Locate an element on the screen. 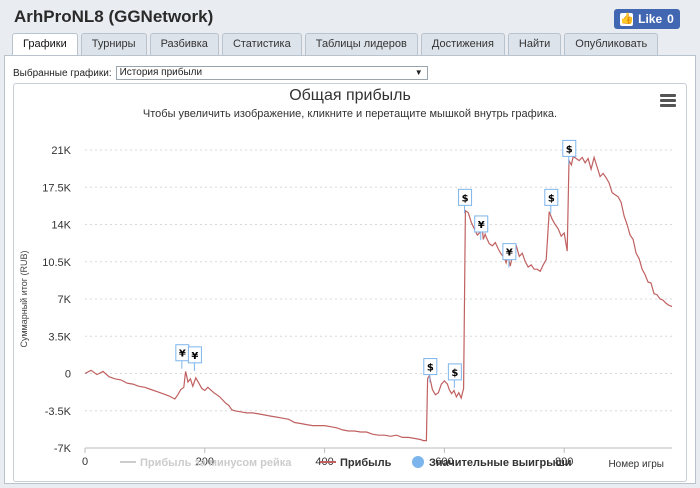 Image resolution: width=700 pixels, height=488 pixels. chart-selector-dropdown: История прибыли ▼ is located at coordinates (271, 73).